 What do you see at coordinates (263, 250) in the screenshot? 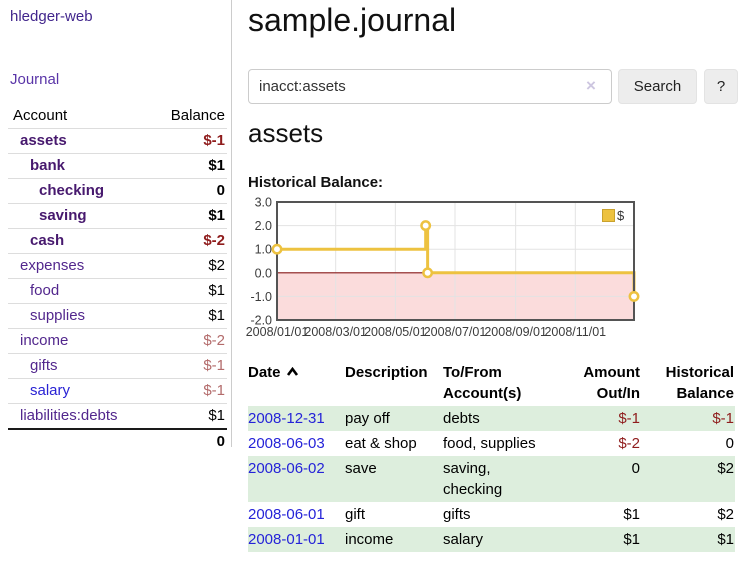
I see `svg-text: 1.0` at bounding box center [263, 250].